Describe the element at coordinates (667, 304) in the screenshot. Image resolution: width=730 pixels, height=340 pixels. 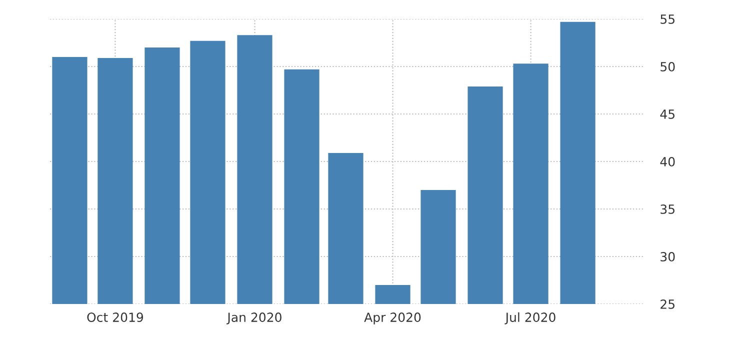
I see `y-tick-label: 25` at that location.